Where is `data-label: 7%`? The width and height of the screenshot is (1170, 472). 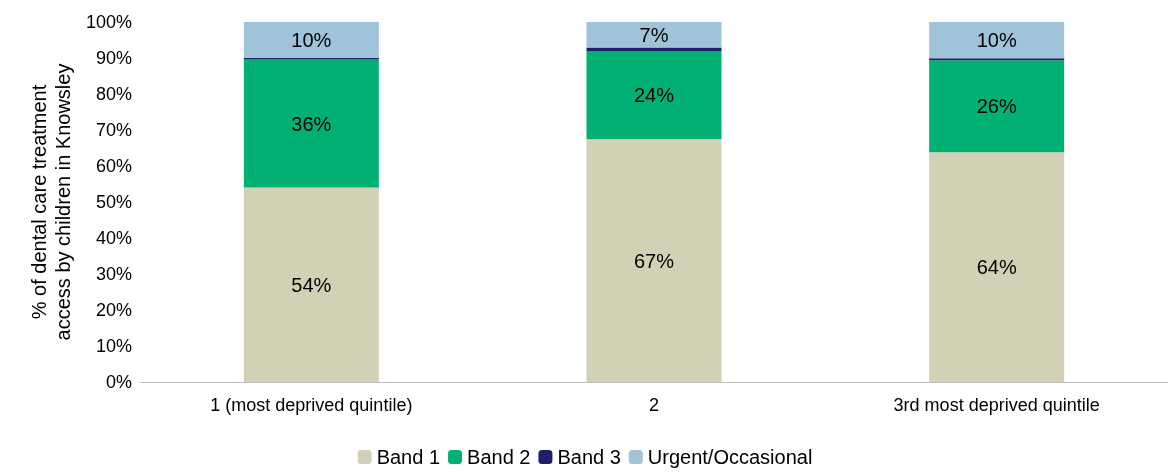
data-label: 7% is located at coordinates (654, 34).